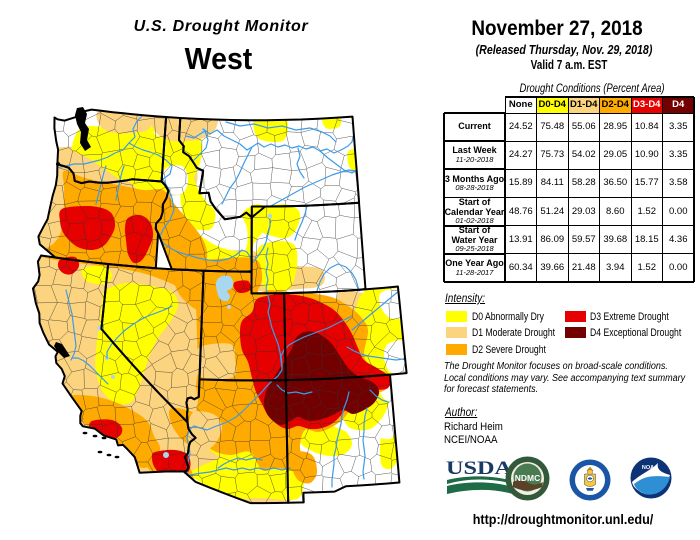  I want to click on svg-text: NDMC, so click(528, 478).